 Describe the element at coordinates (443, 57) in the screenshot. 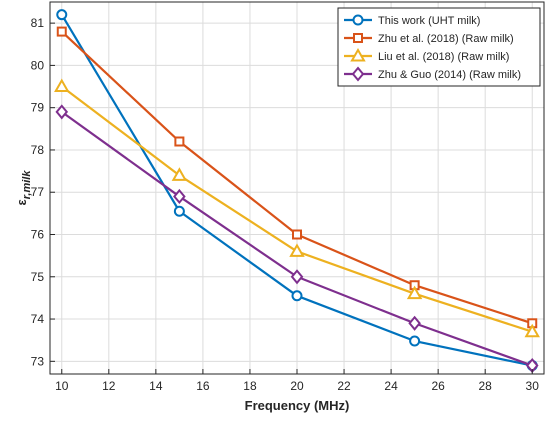

I see `legend-label: Liu et al. (2018) (Raw milk)` at that location.